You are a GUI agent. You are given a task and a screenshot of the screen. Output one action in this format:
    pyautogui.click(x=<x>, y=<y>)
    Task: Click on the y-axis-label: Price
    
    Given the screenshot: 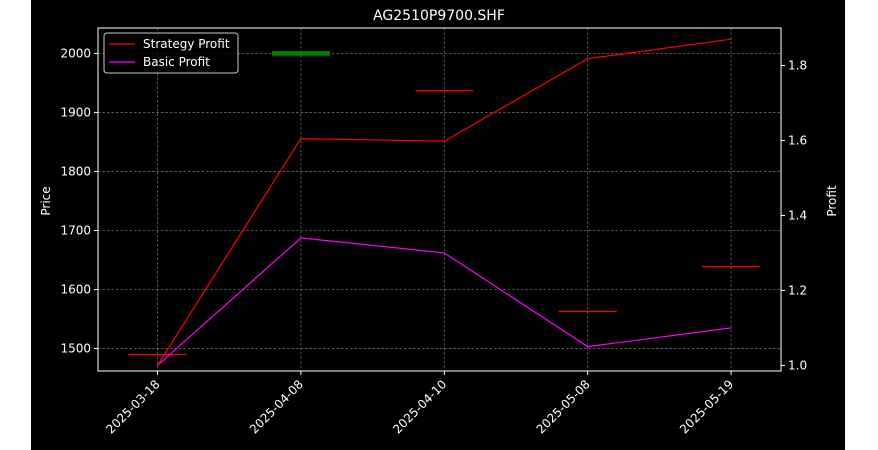 What is the action you would take?
    pyautogui.click(x=46, y=200)
    